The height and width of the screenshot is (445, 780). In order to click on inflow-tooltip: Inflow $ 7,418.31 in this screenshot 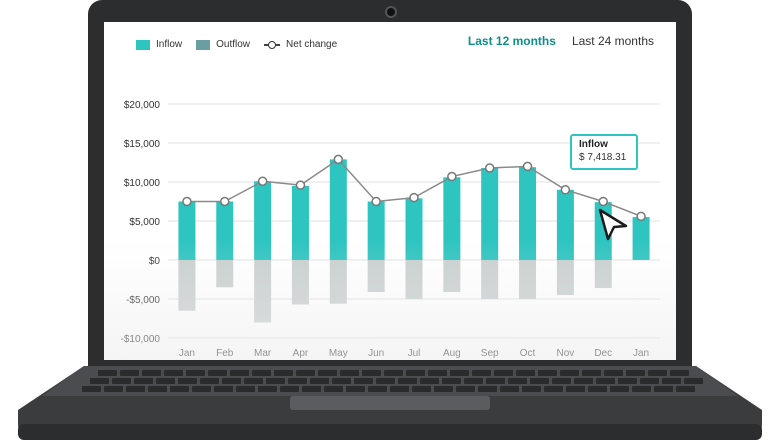, I will do `click(604, 152)`.